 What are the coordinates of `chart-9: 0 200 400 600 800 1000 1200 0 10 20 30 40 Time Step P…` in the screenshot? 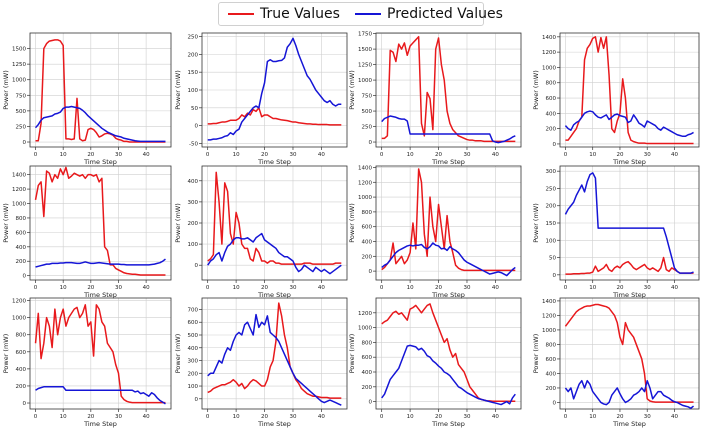 It's located at (87, 362).